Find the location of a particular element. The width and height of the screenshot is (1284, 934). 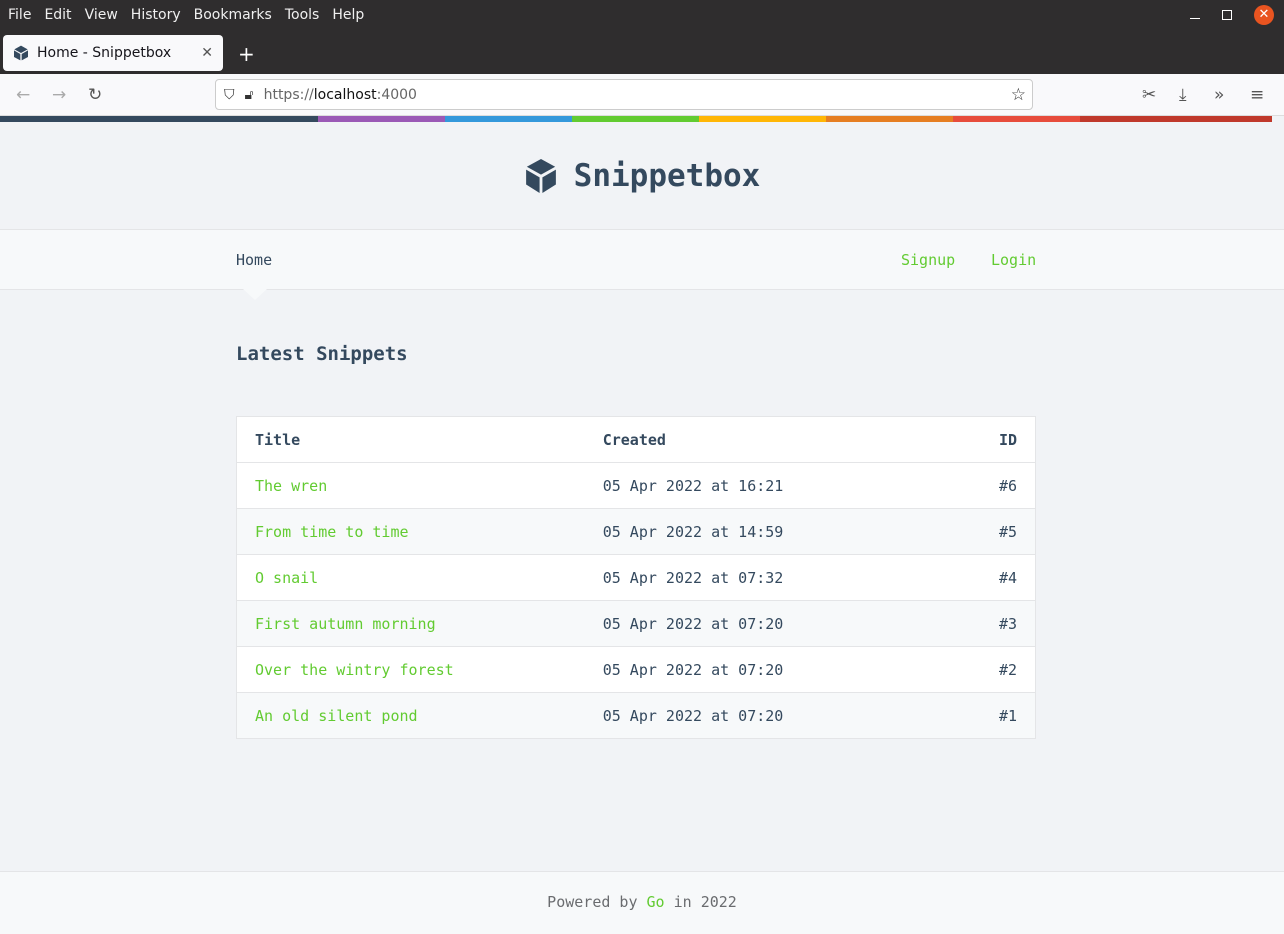

maximize-button is located at coordinates (1227, 15).